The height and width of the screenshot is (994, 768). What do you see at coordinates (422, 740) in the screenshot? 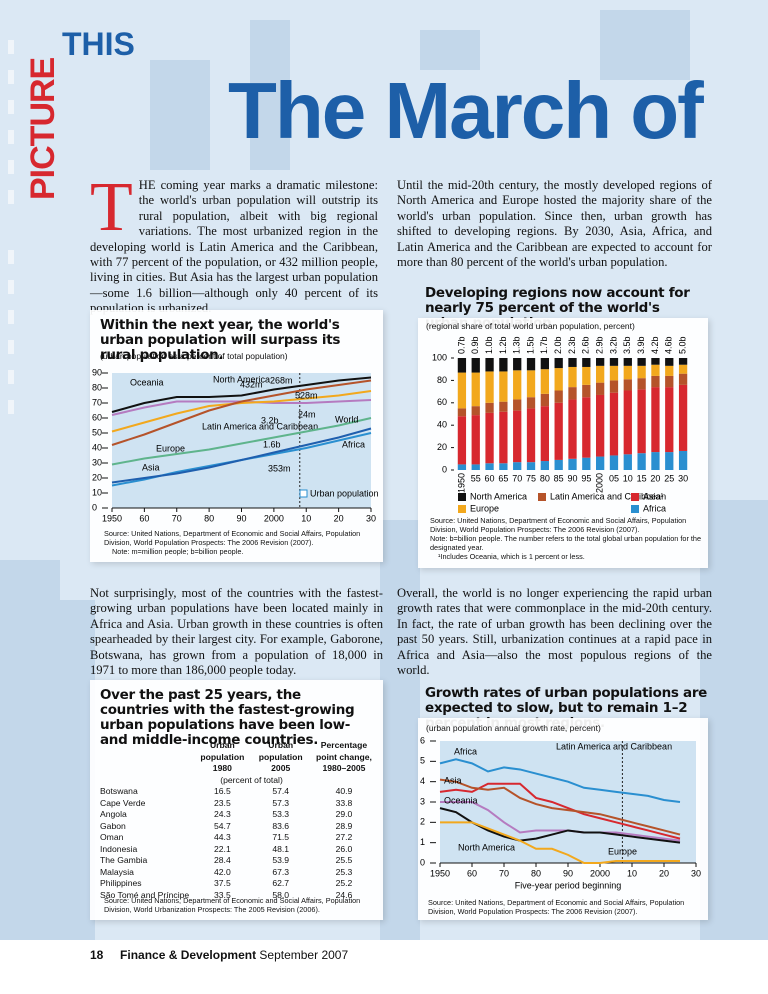
I see `y-tick-label: 6` at bounding box center [422, 740].